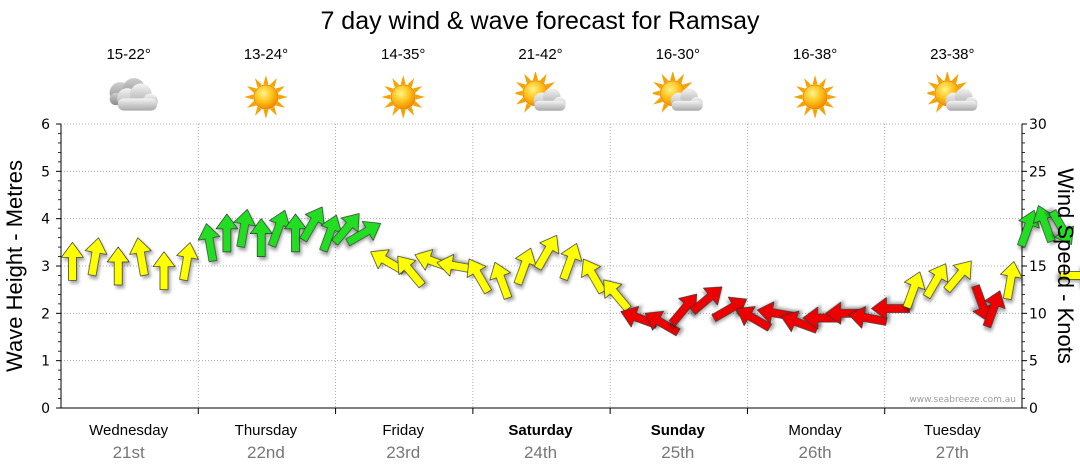 This screenshot has width=1080, height=475. What do you see at coordinates (45, 220) in the screenshot?
I see `left-tick-label: 4` at bounding box center [45, 220].